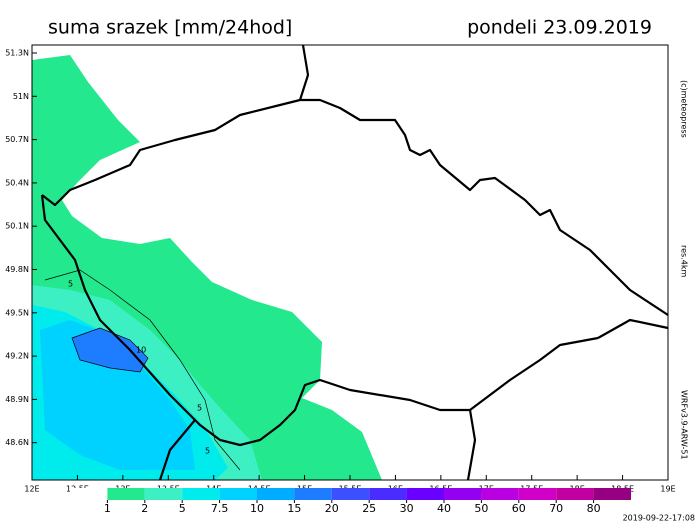  I want to click on colorbar-label: 2, so click(144, 508).